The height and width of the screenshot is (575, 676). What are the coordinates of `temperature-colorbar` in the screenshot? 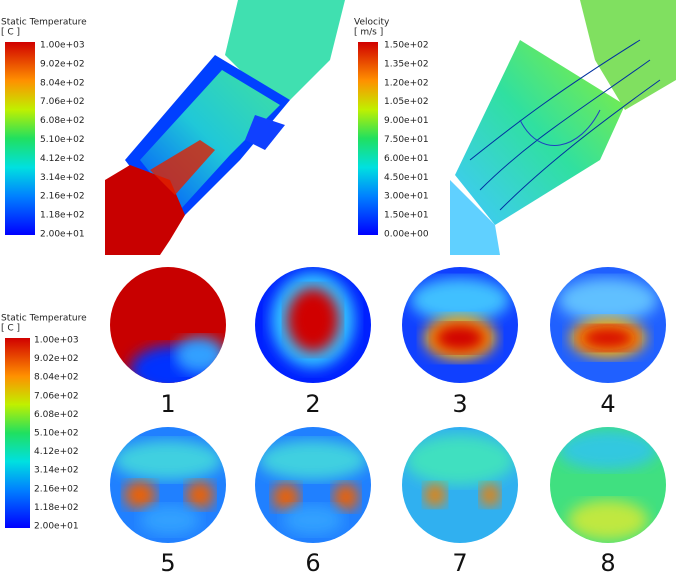 It's located at (20, 138).